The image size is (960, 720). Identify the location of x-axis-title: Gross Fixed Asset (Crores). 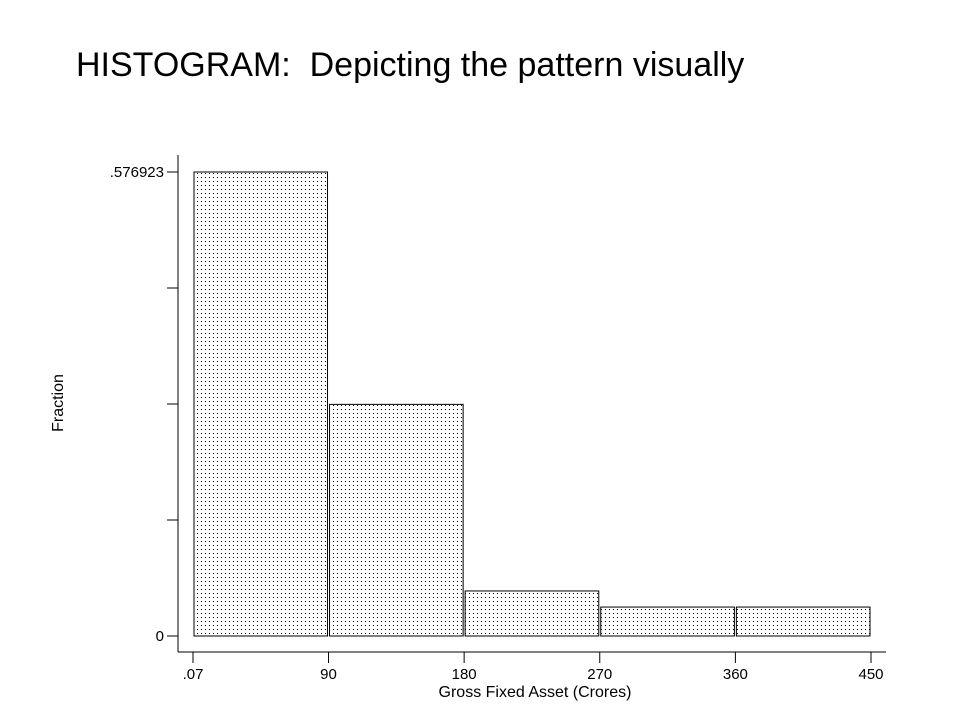
(535, 692).